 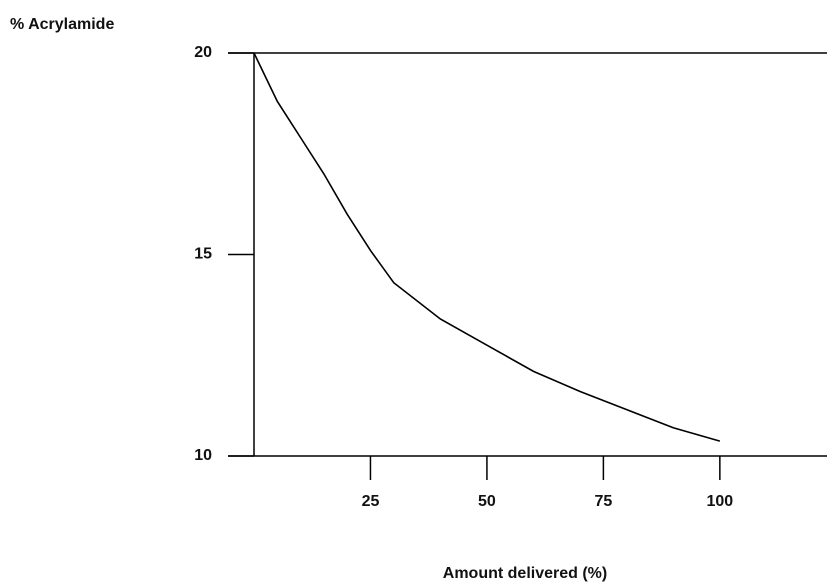 I want to click on x-axis-title: Amount delivered (%), so click(x=525, y=573).